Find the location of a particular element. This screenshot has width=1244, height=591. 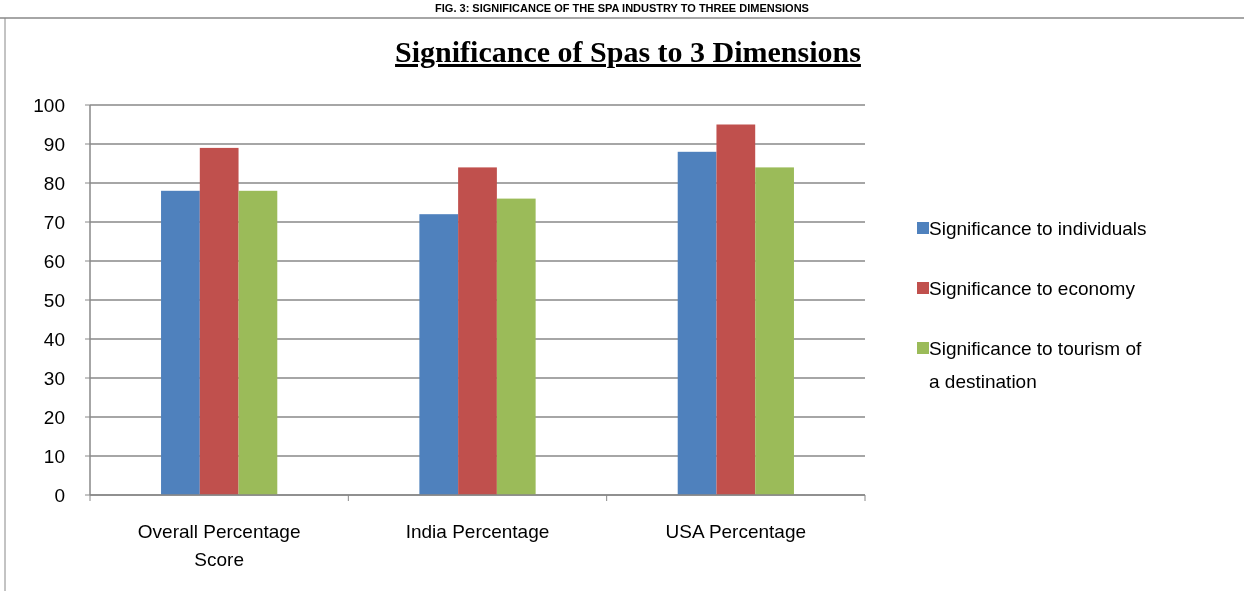

y-tick-label: 50 is located at coordinates (54, 300).